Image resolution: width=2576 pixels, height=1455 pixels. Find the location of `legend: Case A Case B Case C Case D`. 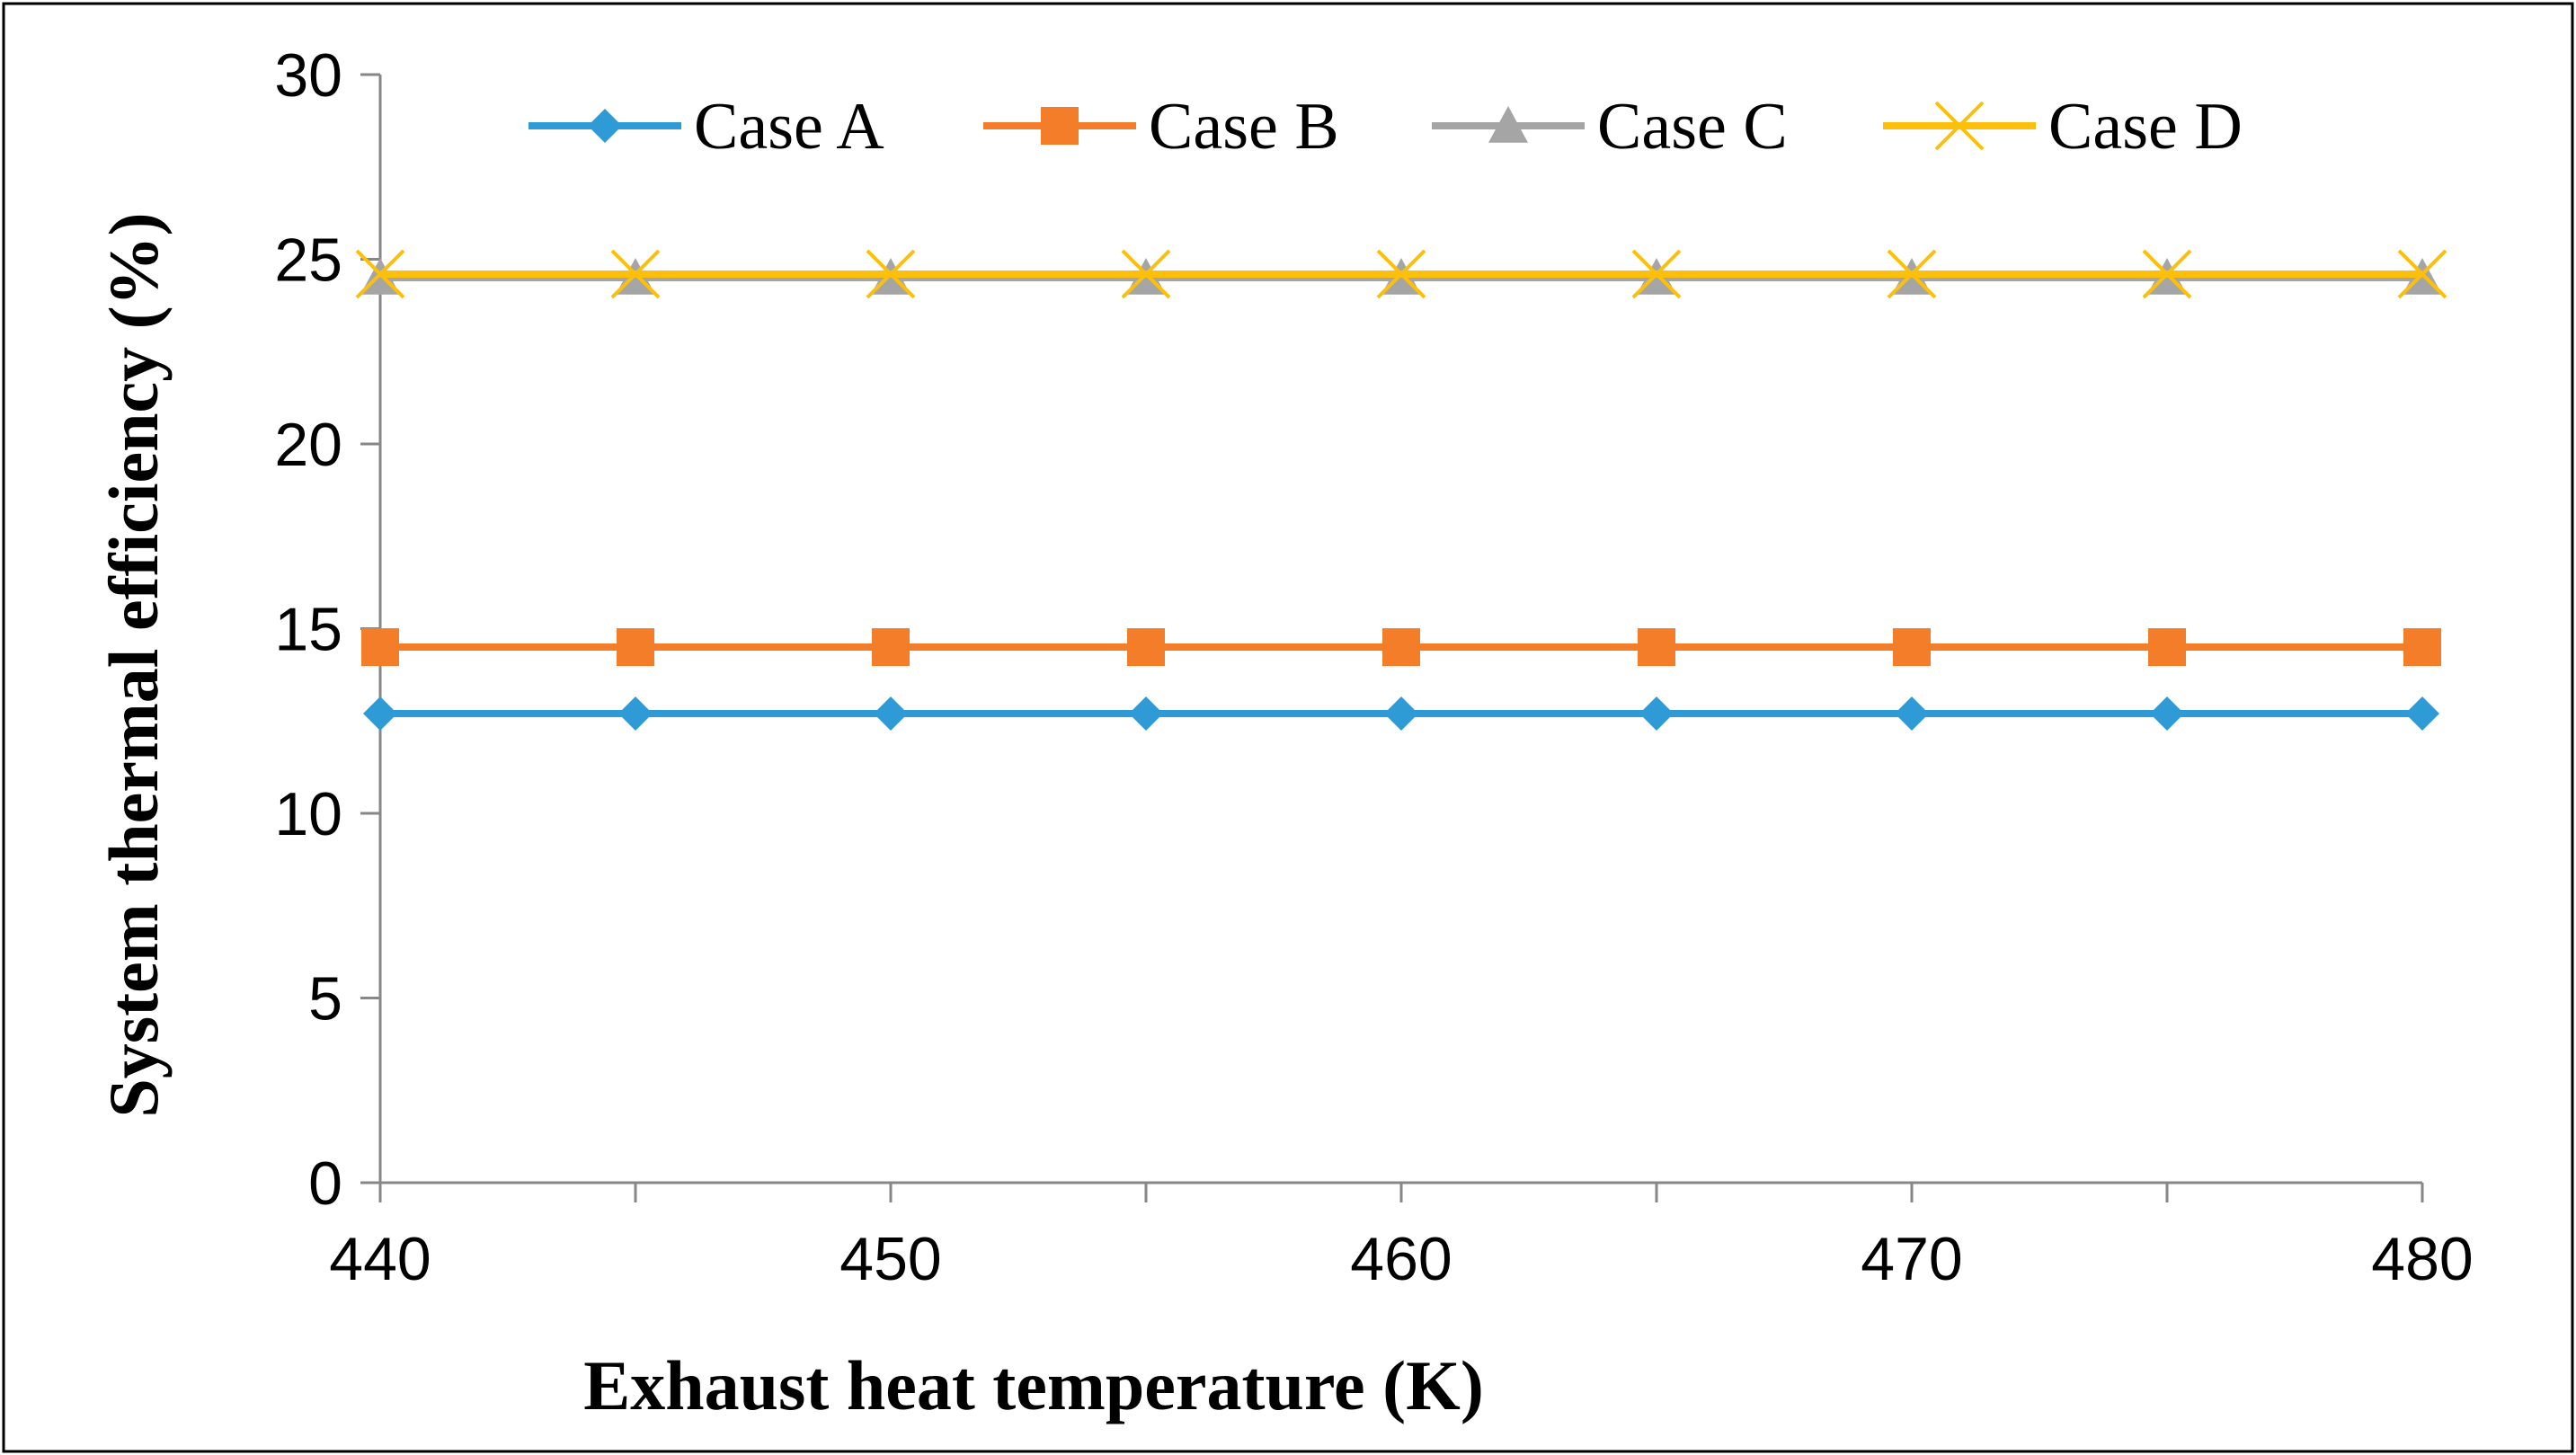

legend: Case A Case B Case C Case D is located at coordinates (1386, 127).